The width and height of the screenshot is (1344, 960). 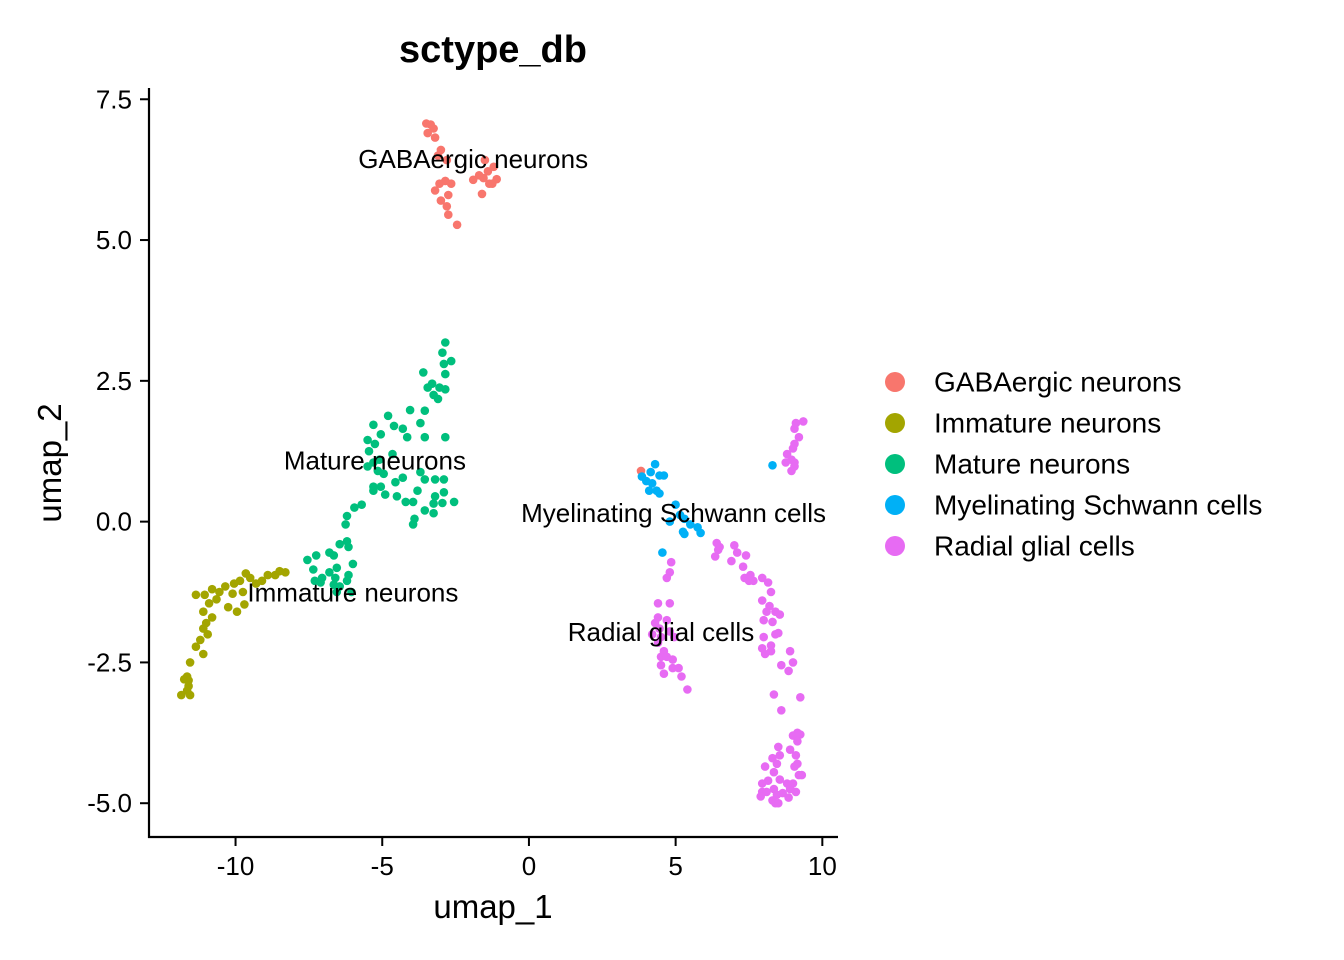 What do you see at coordinates (1057, 382) in the screenshot?
I see `legend-label: GABAergic neurons` at bounding box center [1057, 382].